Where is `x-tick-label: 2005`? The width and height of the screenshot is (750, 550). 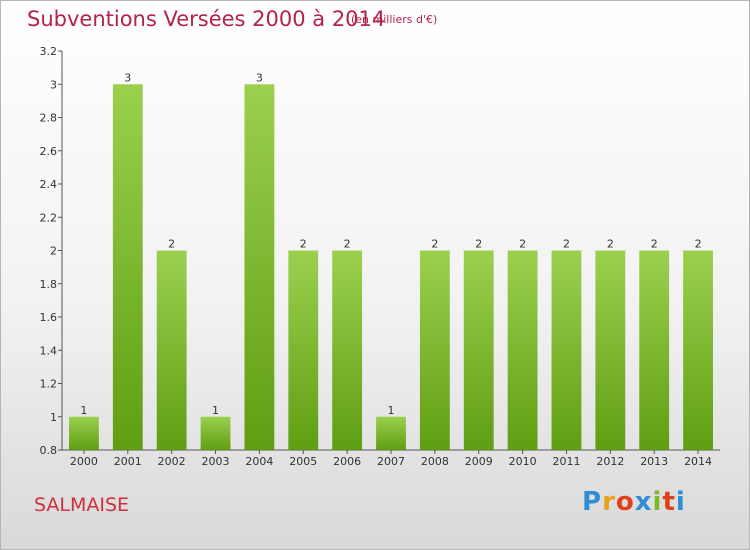 x-tick-label: 2005 is located at coordinates (303, 461).